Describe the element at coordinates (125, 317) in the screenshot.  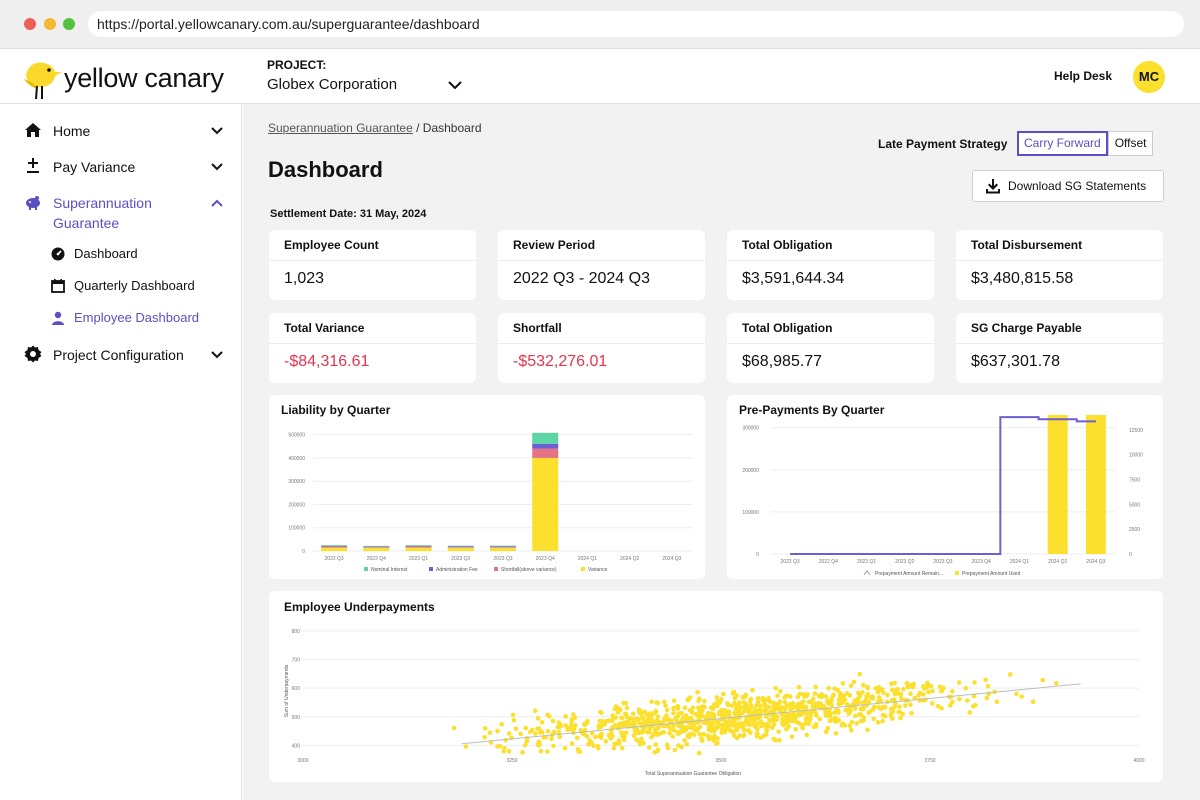
I see `sidebar-subitem-employee-dashboard: Employee Dashboard` at that location.